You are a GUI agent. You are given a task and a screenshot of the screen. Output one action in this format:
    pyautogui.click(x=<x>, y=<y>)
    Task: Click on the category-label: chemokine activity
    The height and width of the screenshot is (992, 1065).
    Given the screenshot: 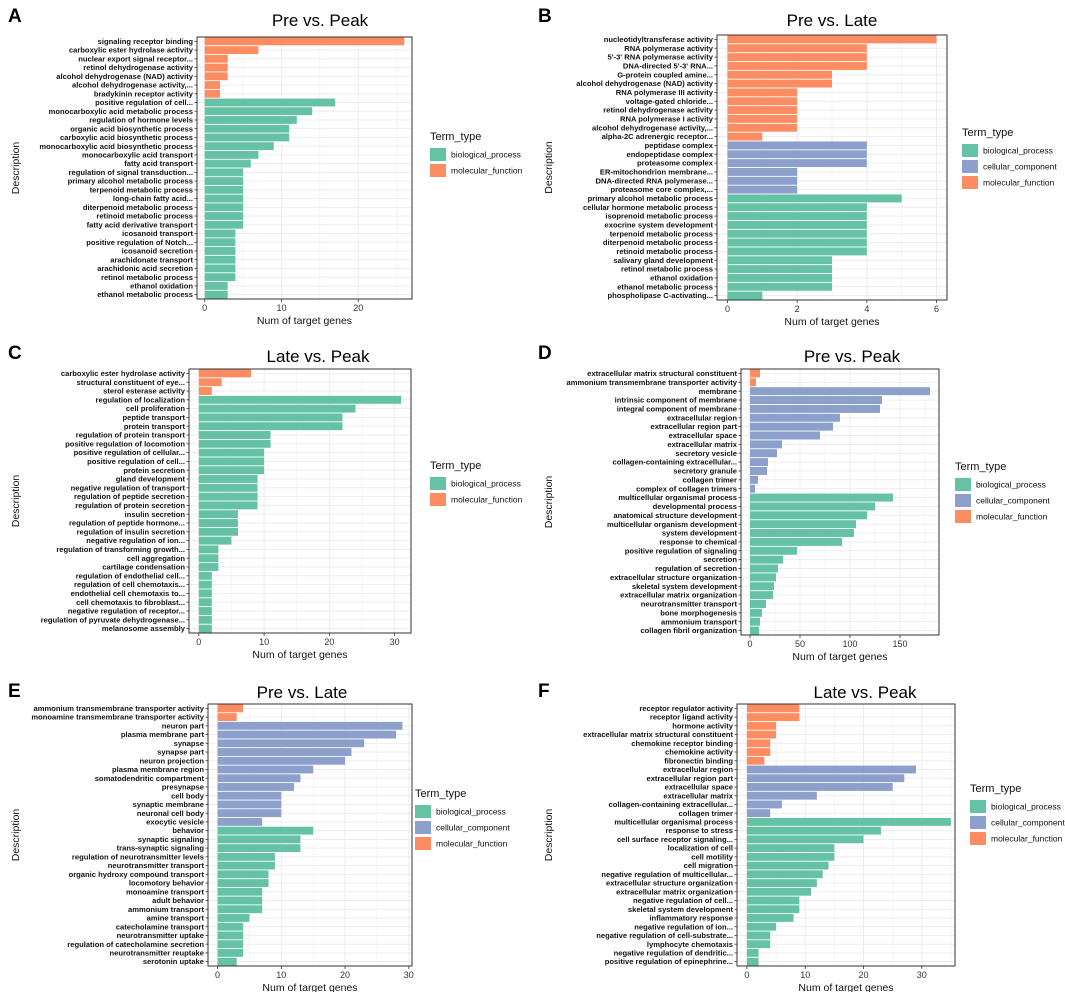 What is the action you would take?
    pyautogui.click(x=699, y=752)
    